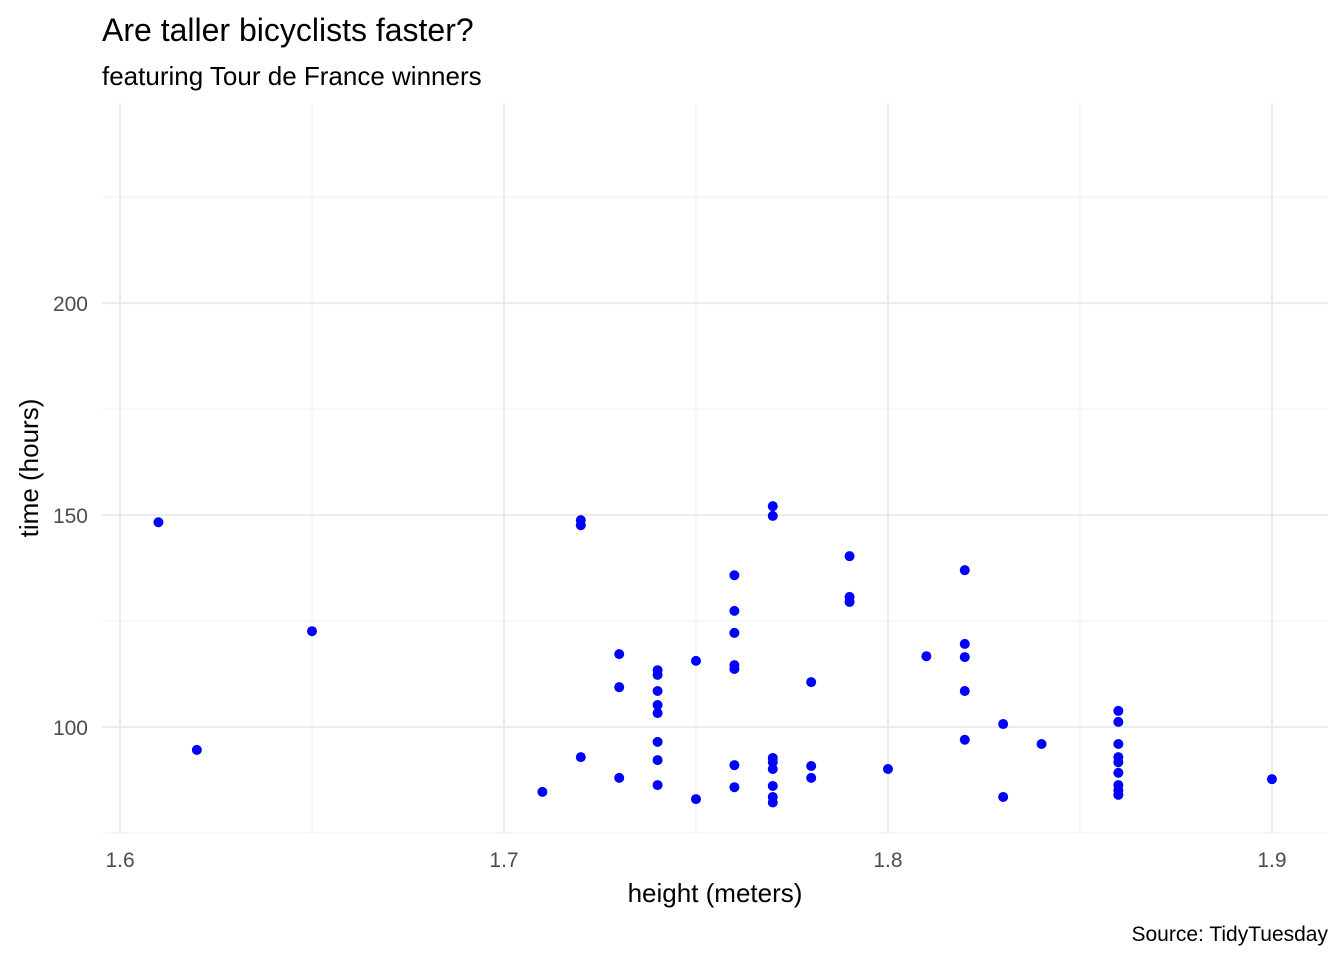 This screenshot has width=1344, height=965. Describe the element at coordinates (70, 728) in the screenshot. I see `y-tick-label: 100` at that location.